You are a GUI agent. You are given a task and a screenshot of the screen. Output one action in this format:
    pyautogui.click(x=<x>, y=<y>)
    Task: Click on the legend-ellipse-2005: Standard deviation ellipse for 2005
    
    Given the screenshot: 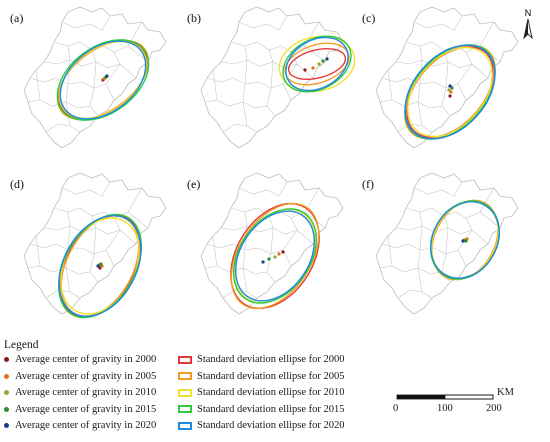 What is the action you would take?
    pyautogui.click(x=261, y=376)
    